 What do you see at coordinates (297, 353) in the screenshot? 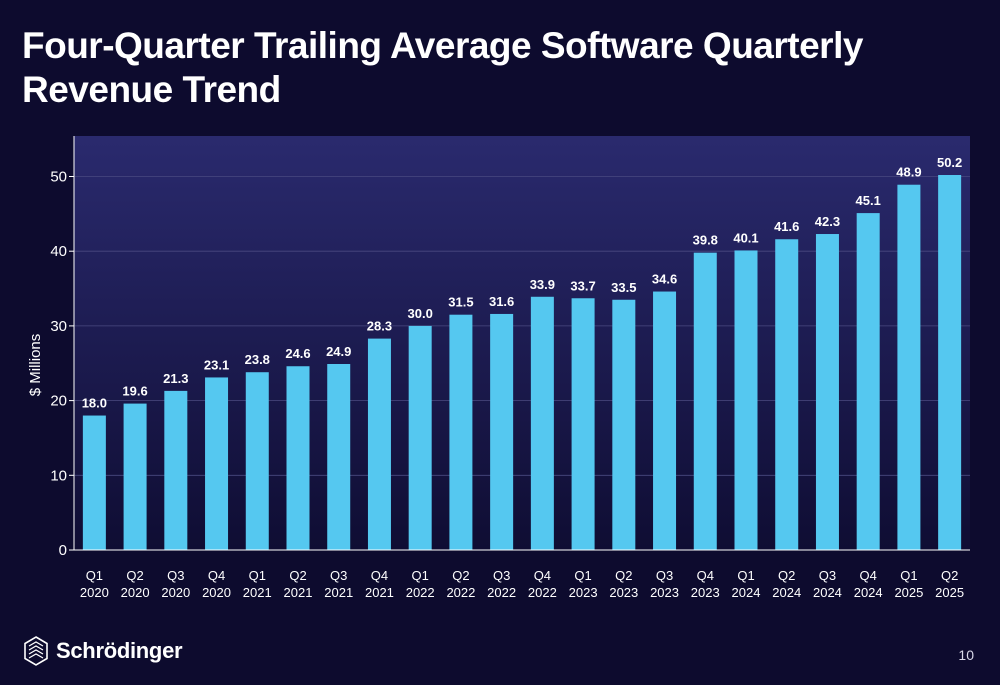
I see `bar-value-label: 24.6` at bounding box center [297, 353].